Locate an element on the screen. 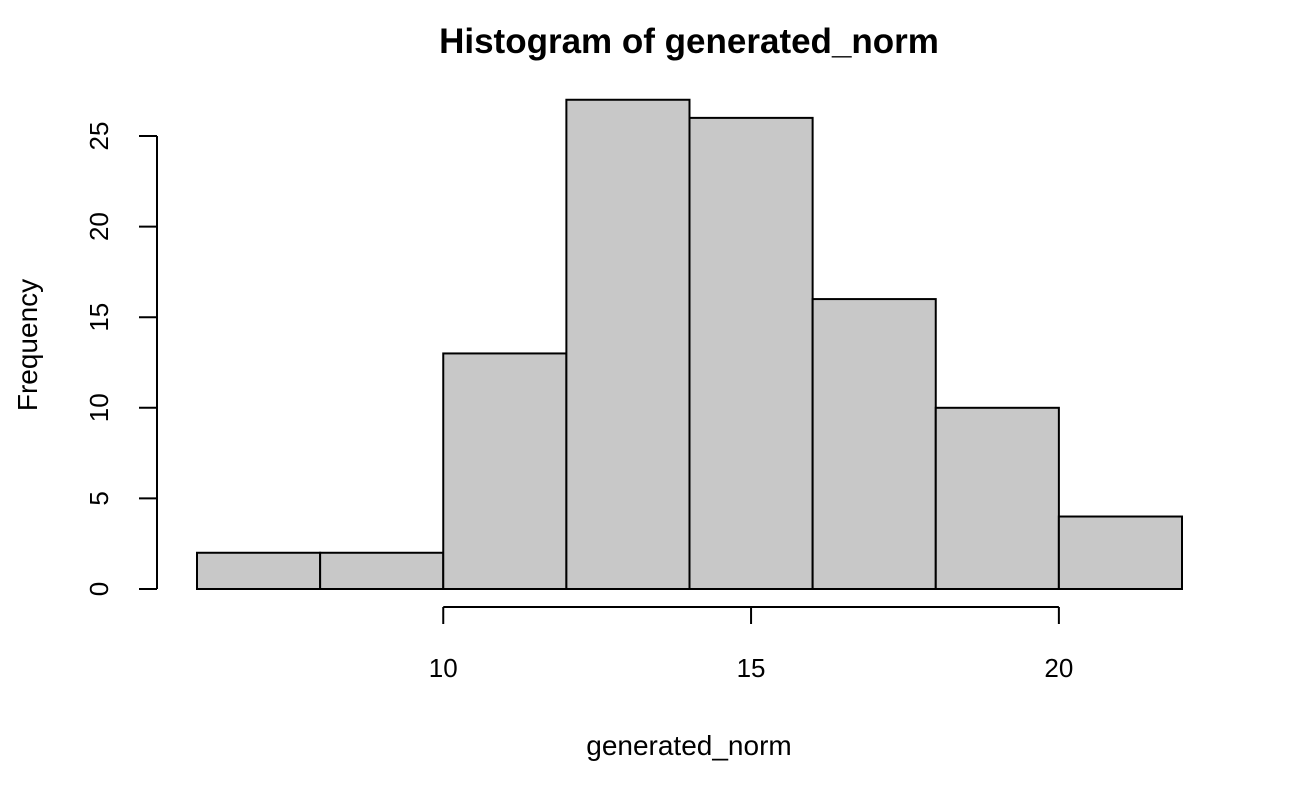 This screenshot has height=804, width=1302. y-tick-label-4: 20 is located at coordinates (99, 226).